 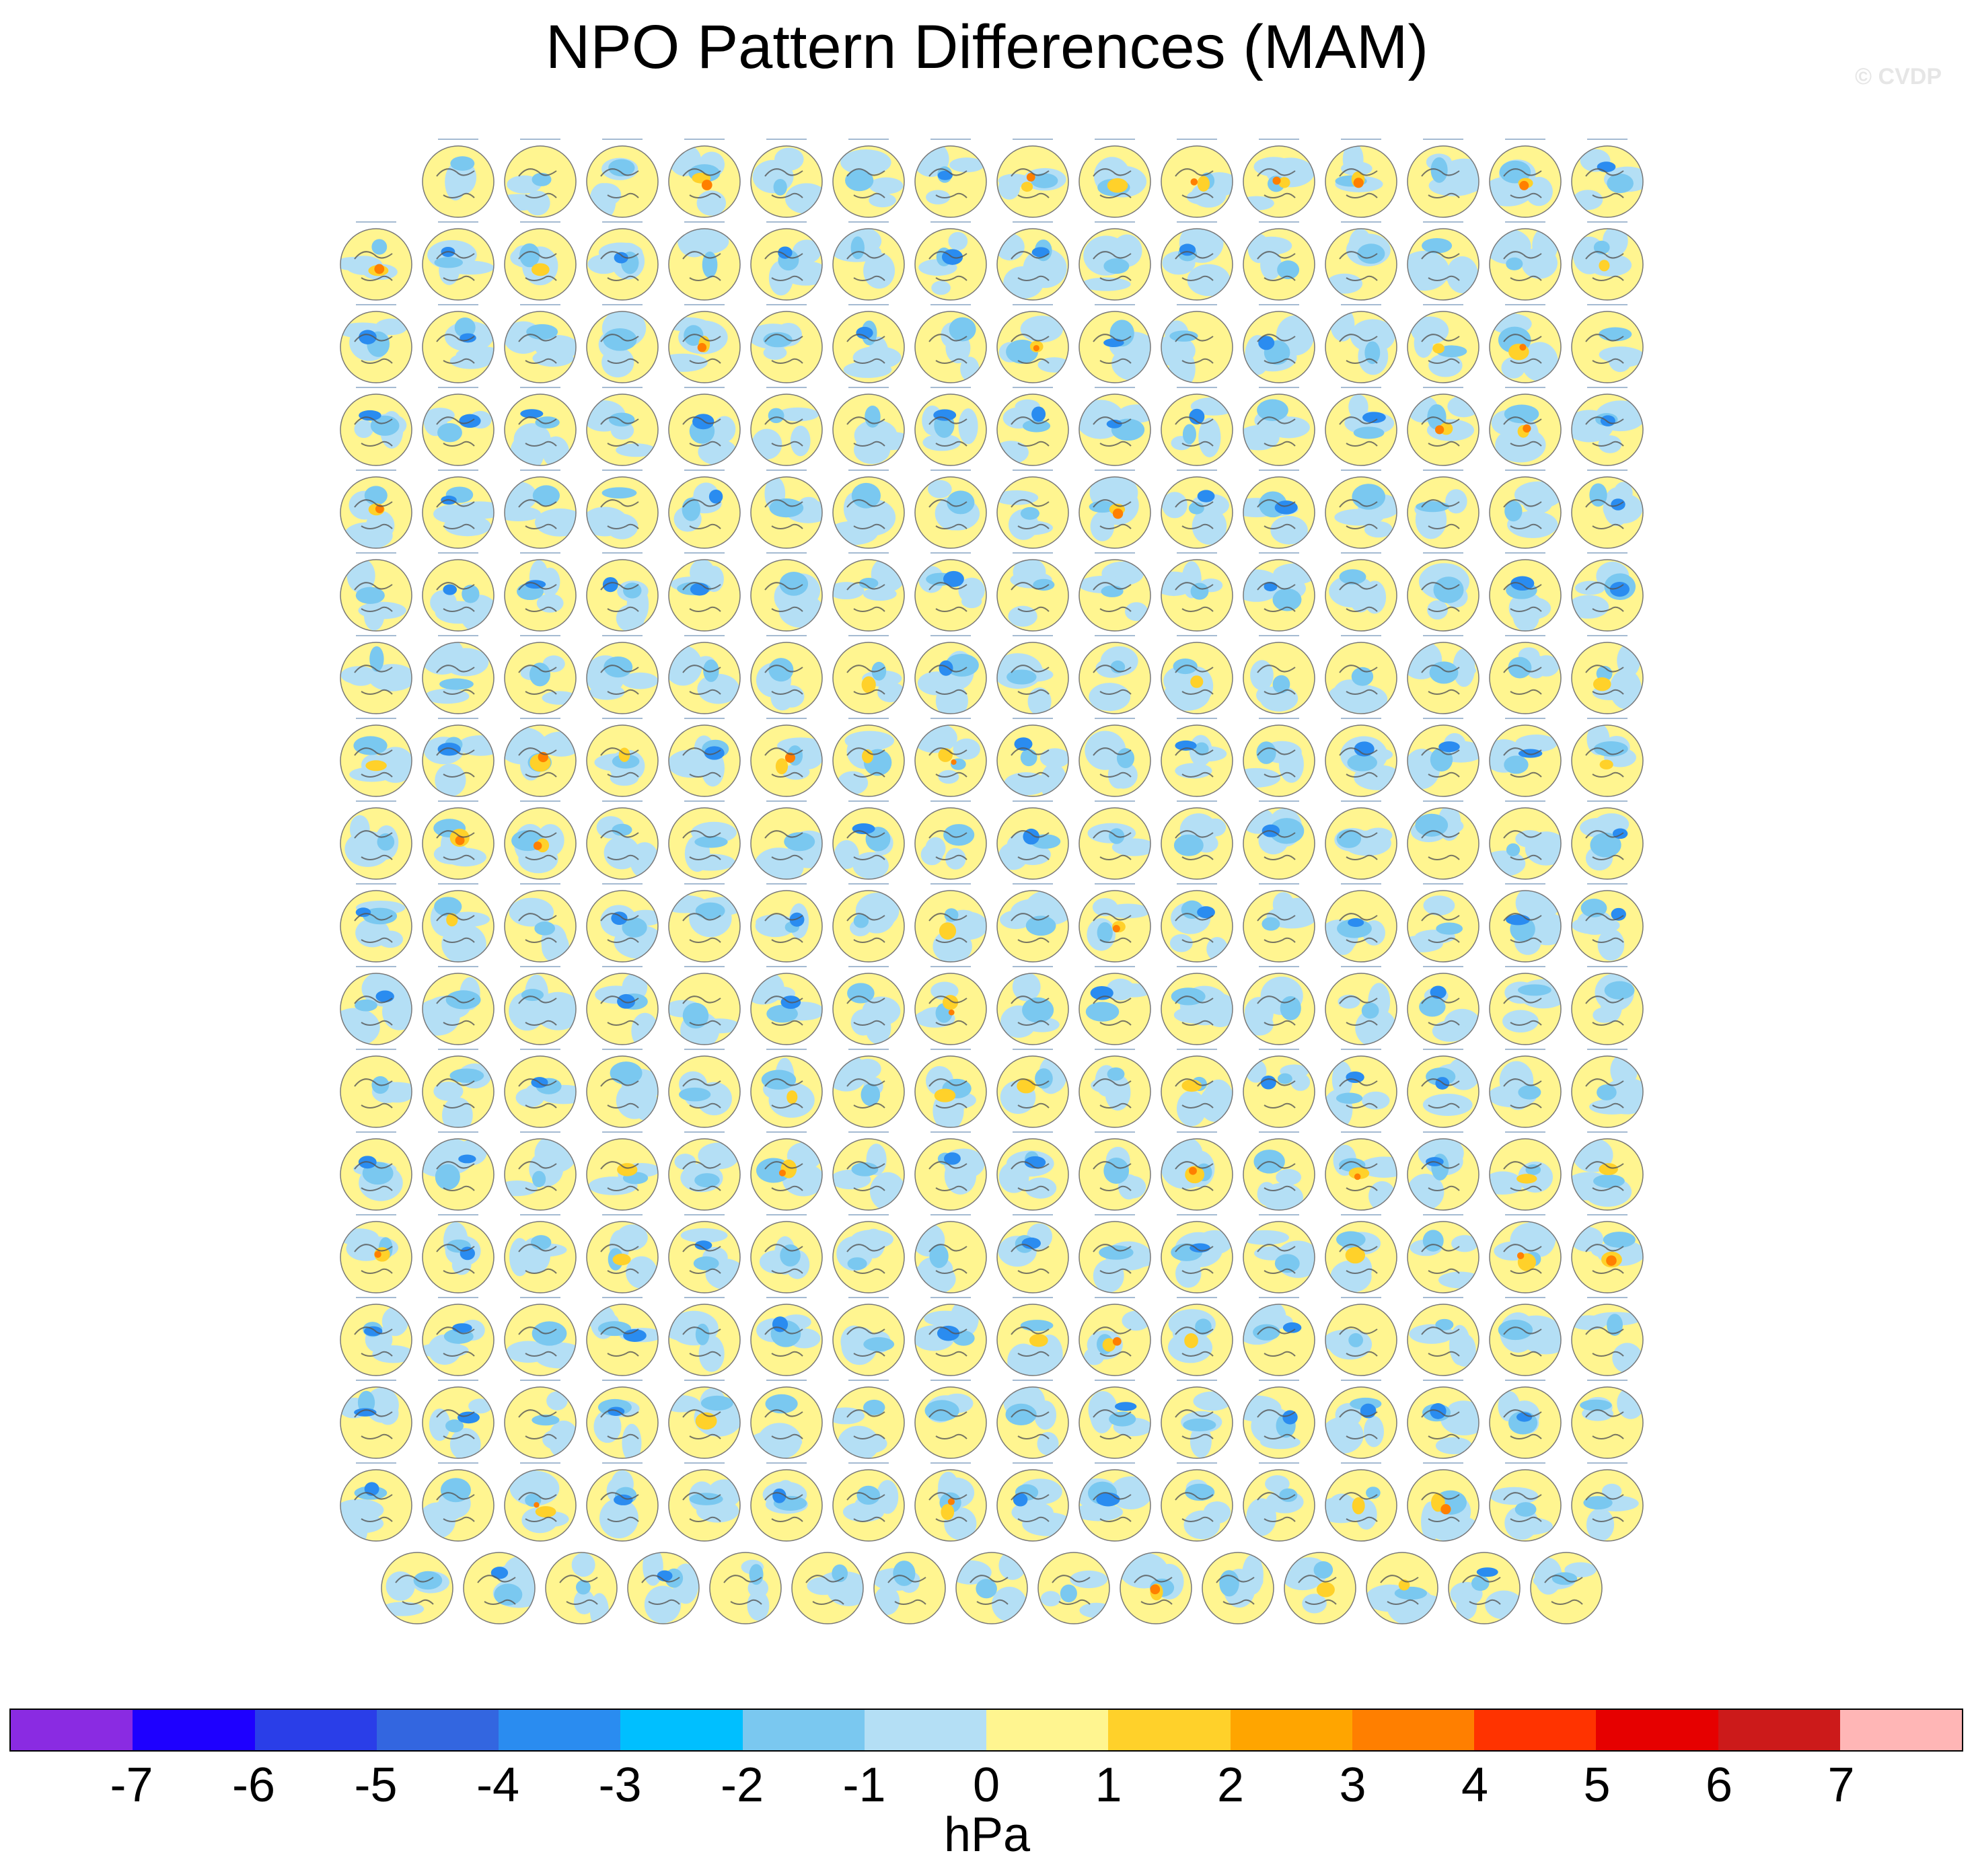 I want to click on colorbar-units: hPa, so click(x=987, y=1835).